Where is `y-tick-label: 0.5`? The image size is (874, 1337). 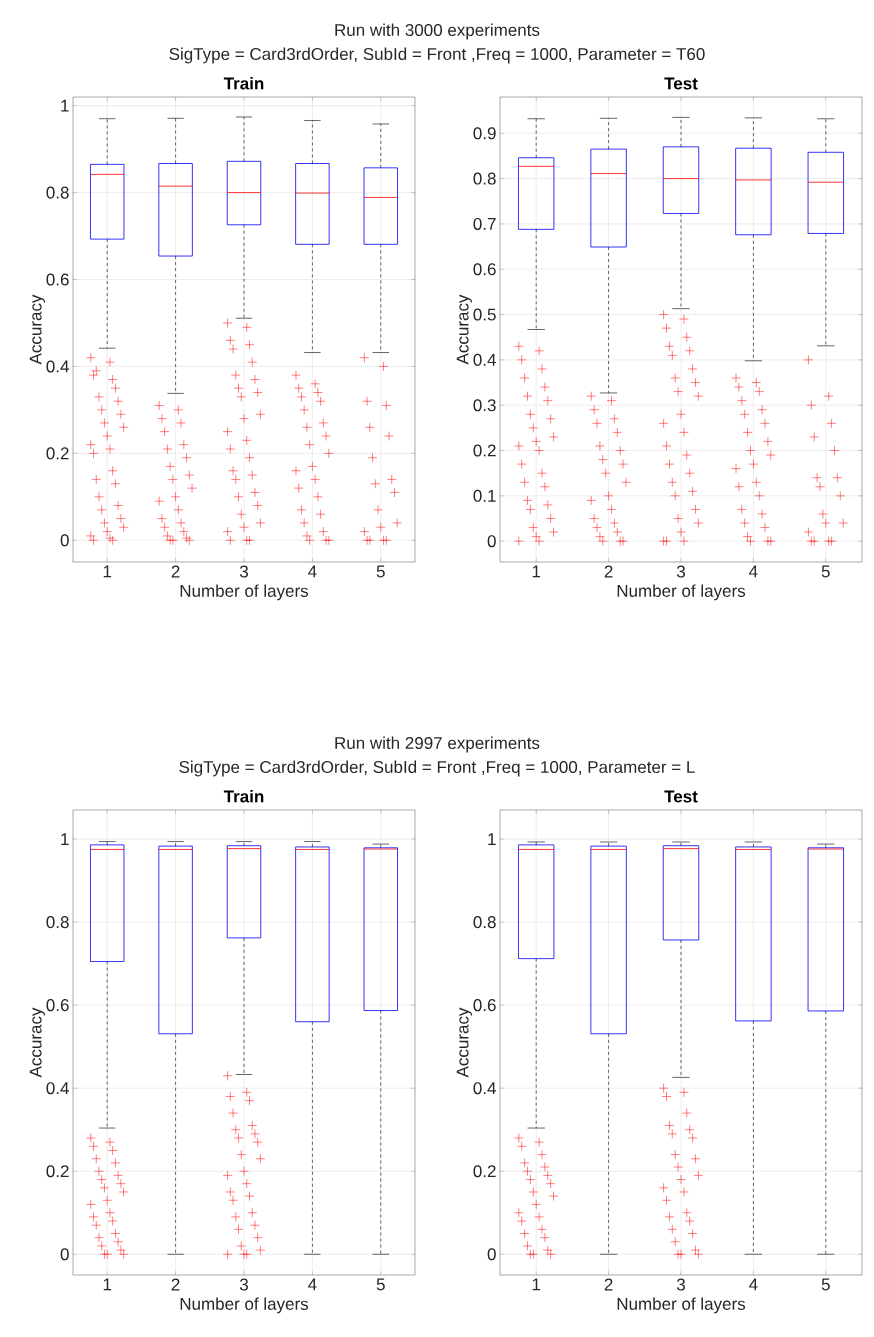 y-tick-label: 0.5 is located at coordinates (484, 314).